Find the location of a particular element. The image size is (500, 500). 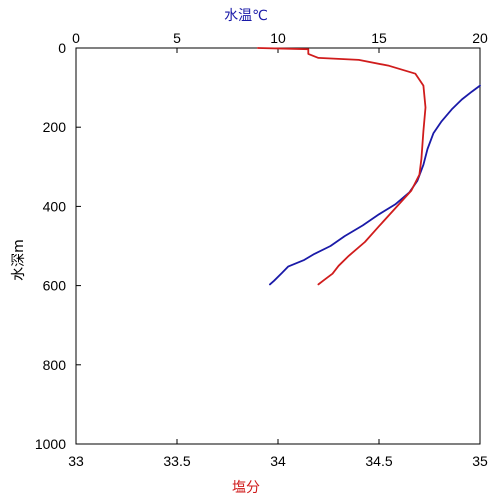

y-tick-label: 0 is located at coordinates (62, 48).